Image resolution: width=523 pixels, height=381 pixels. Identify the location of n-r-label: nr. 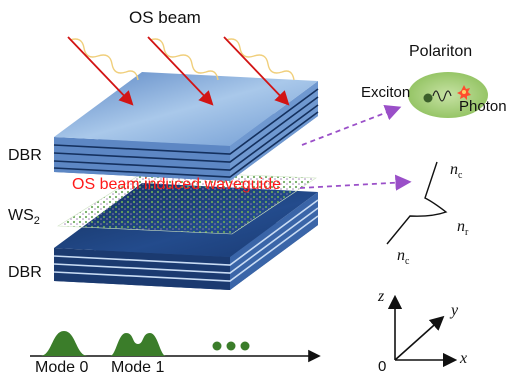
(462, 228).